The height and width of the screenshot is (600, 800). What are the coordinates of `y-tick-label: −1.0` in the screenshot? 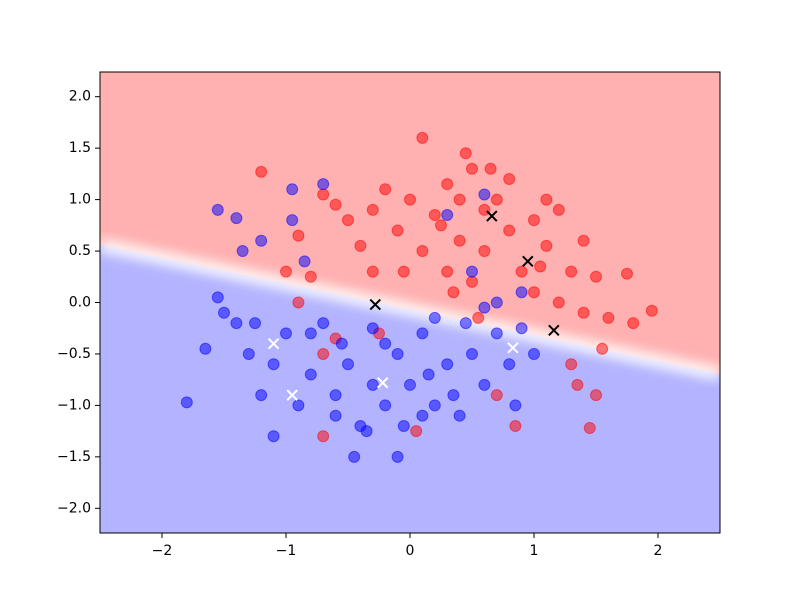 It's located at (74, 405).